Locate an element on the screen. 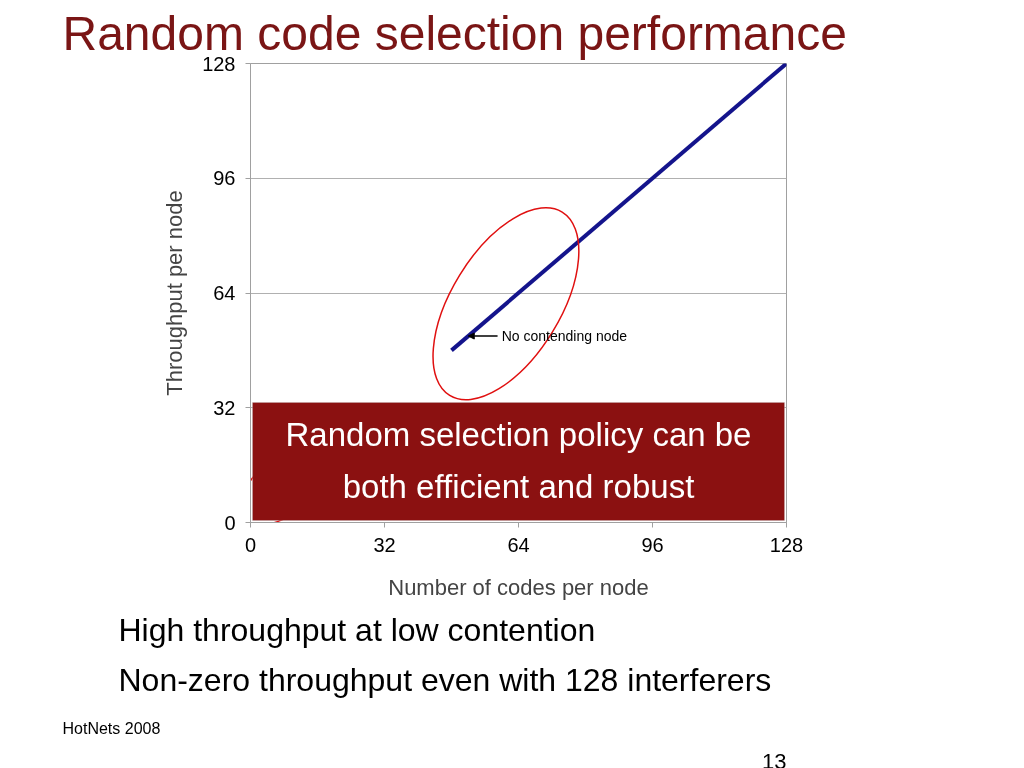 The width and height of the screenshot is (1024, 768). y-tick-label: 96 is located at coordinates (224, 178).